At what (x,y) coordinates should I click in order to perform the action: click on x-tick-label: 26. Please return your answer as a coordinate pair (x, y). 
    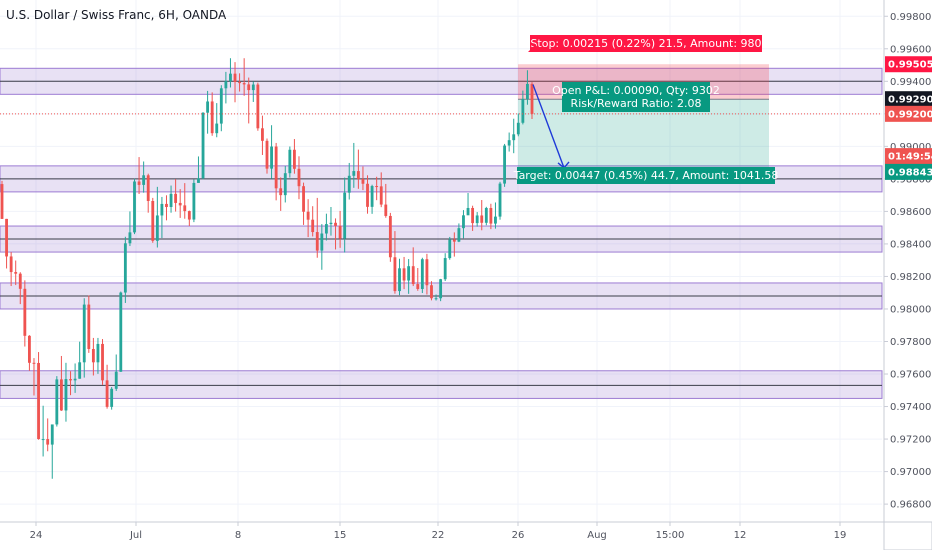
    Looking at the image, I should click on (518, 535).